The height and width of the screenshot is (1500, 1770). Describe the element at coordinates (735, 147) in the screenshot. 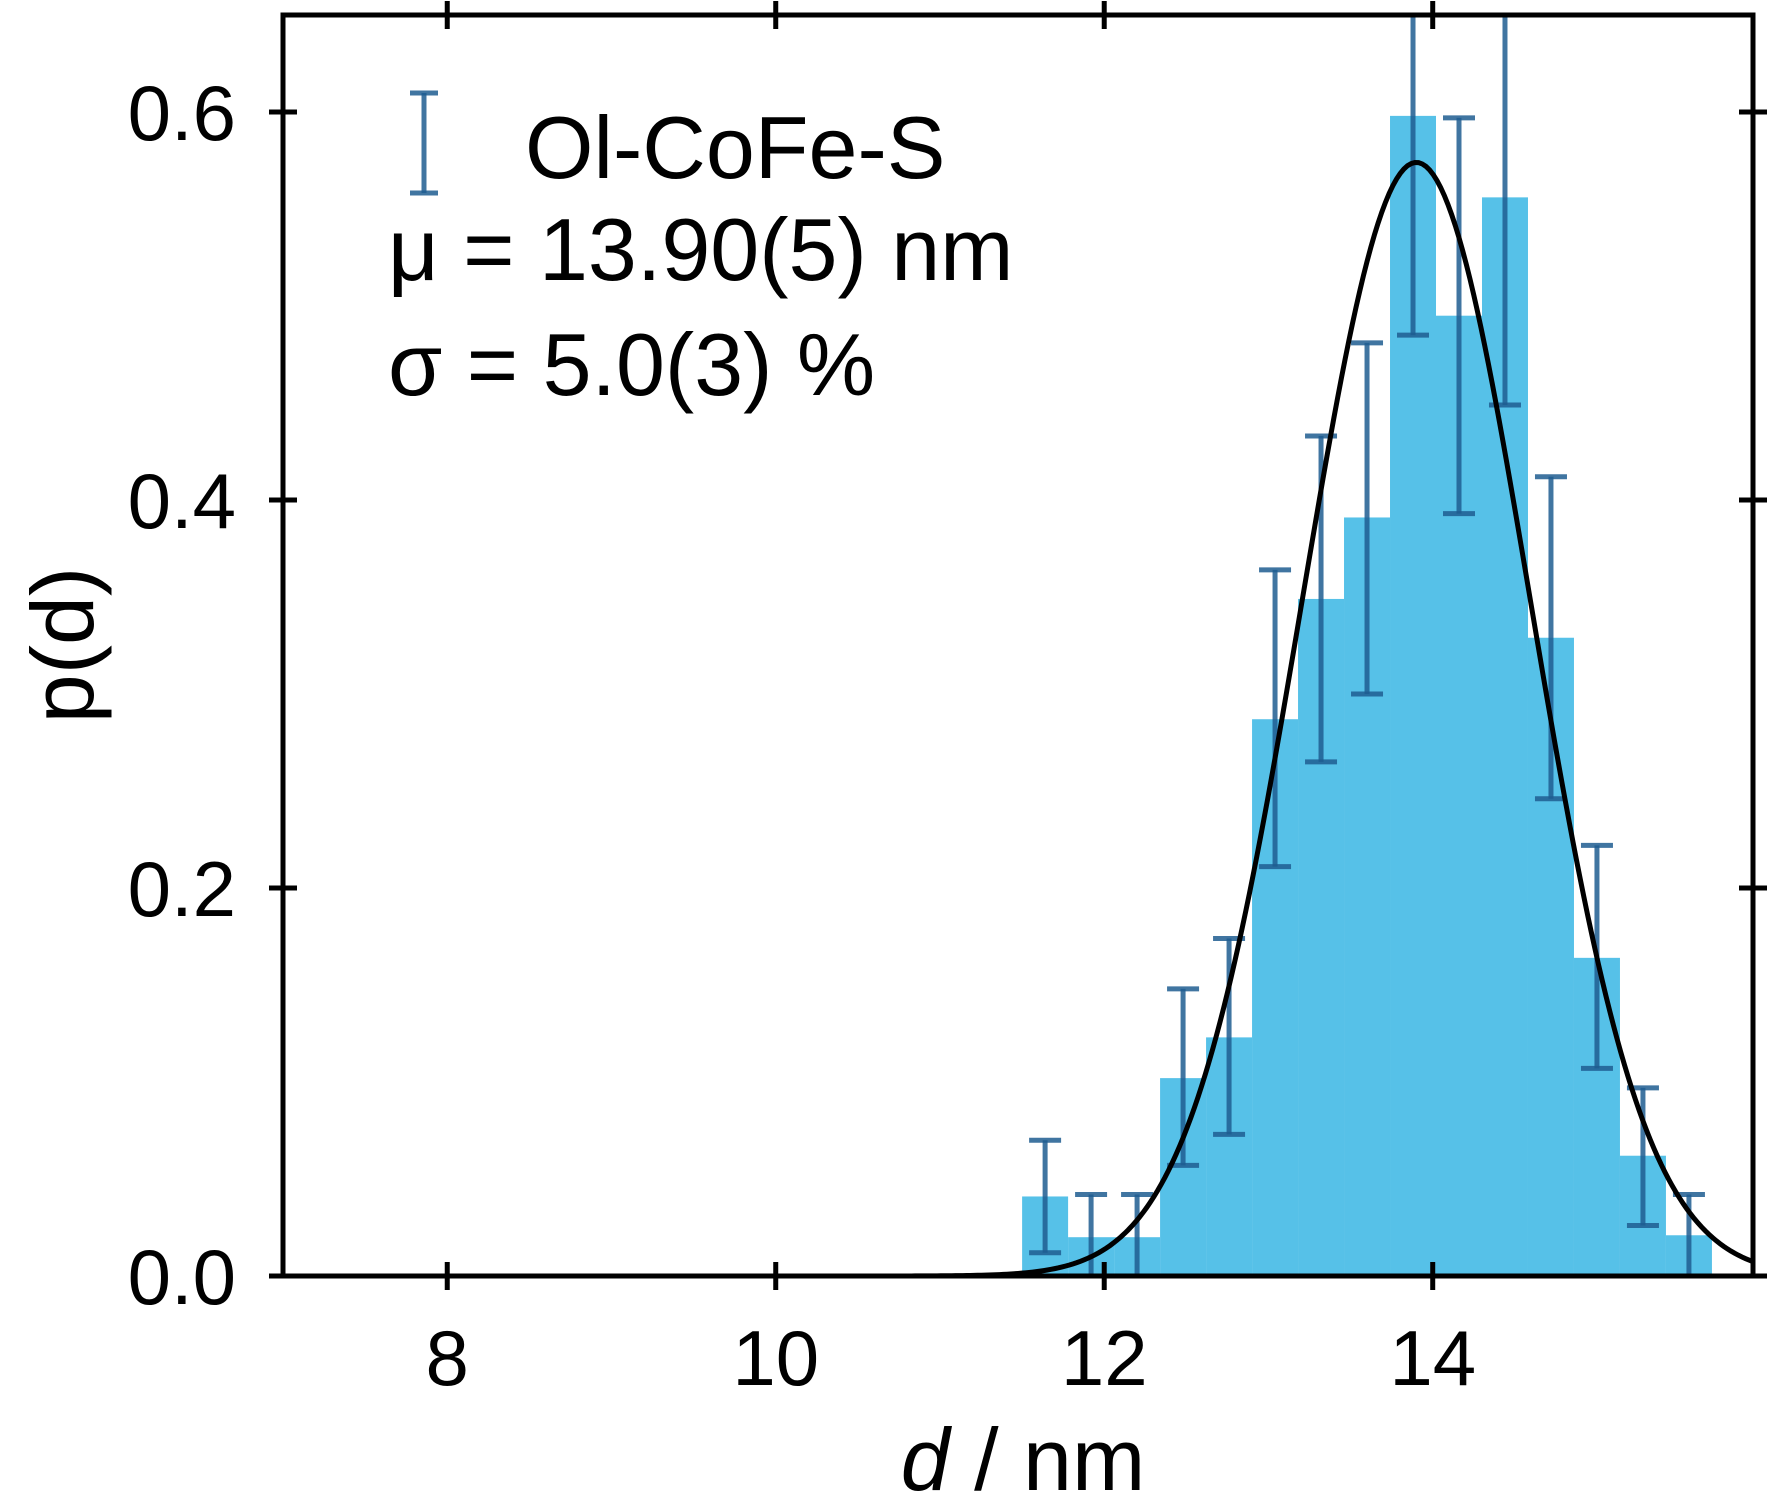

I see `legend-label: Ol-CoFe-S` at that location.